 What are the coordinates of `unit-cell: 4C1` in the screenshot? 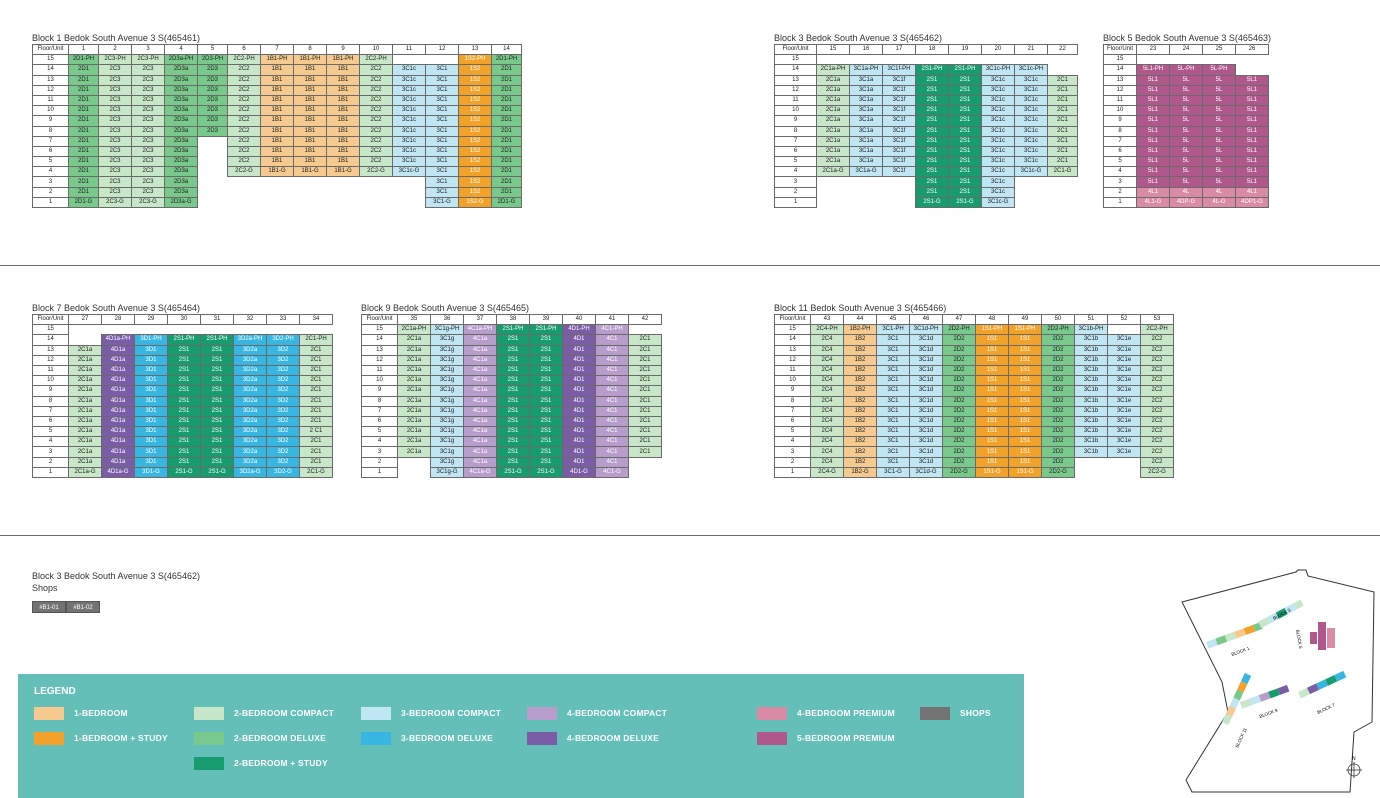 It's located at (612, 340).